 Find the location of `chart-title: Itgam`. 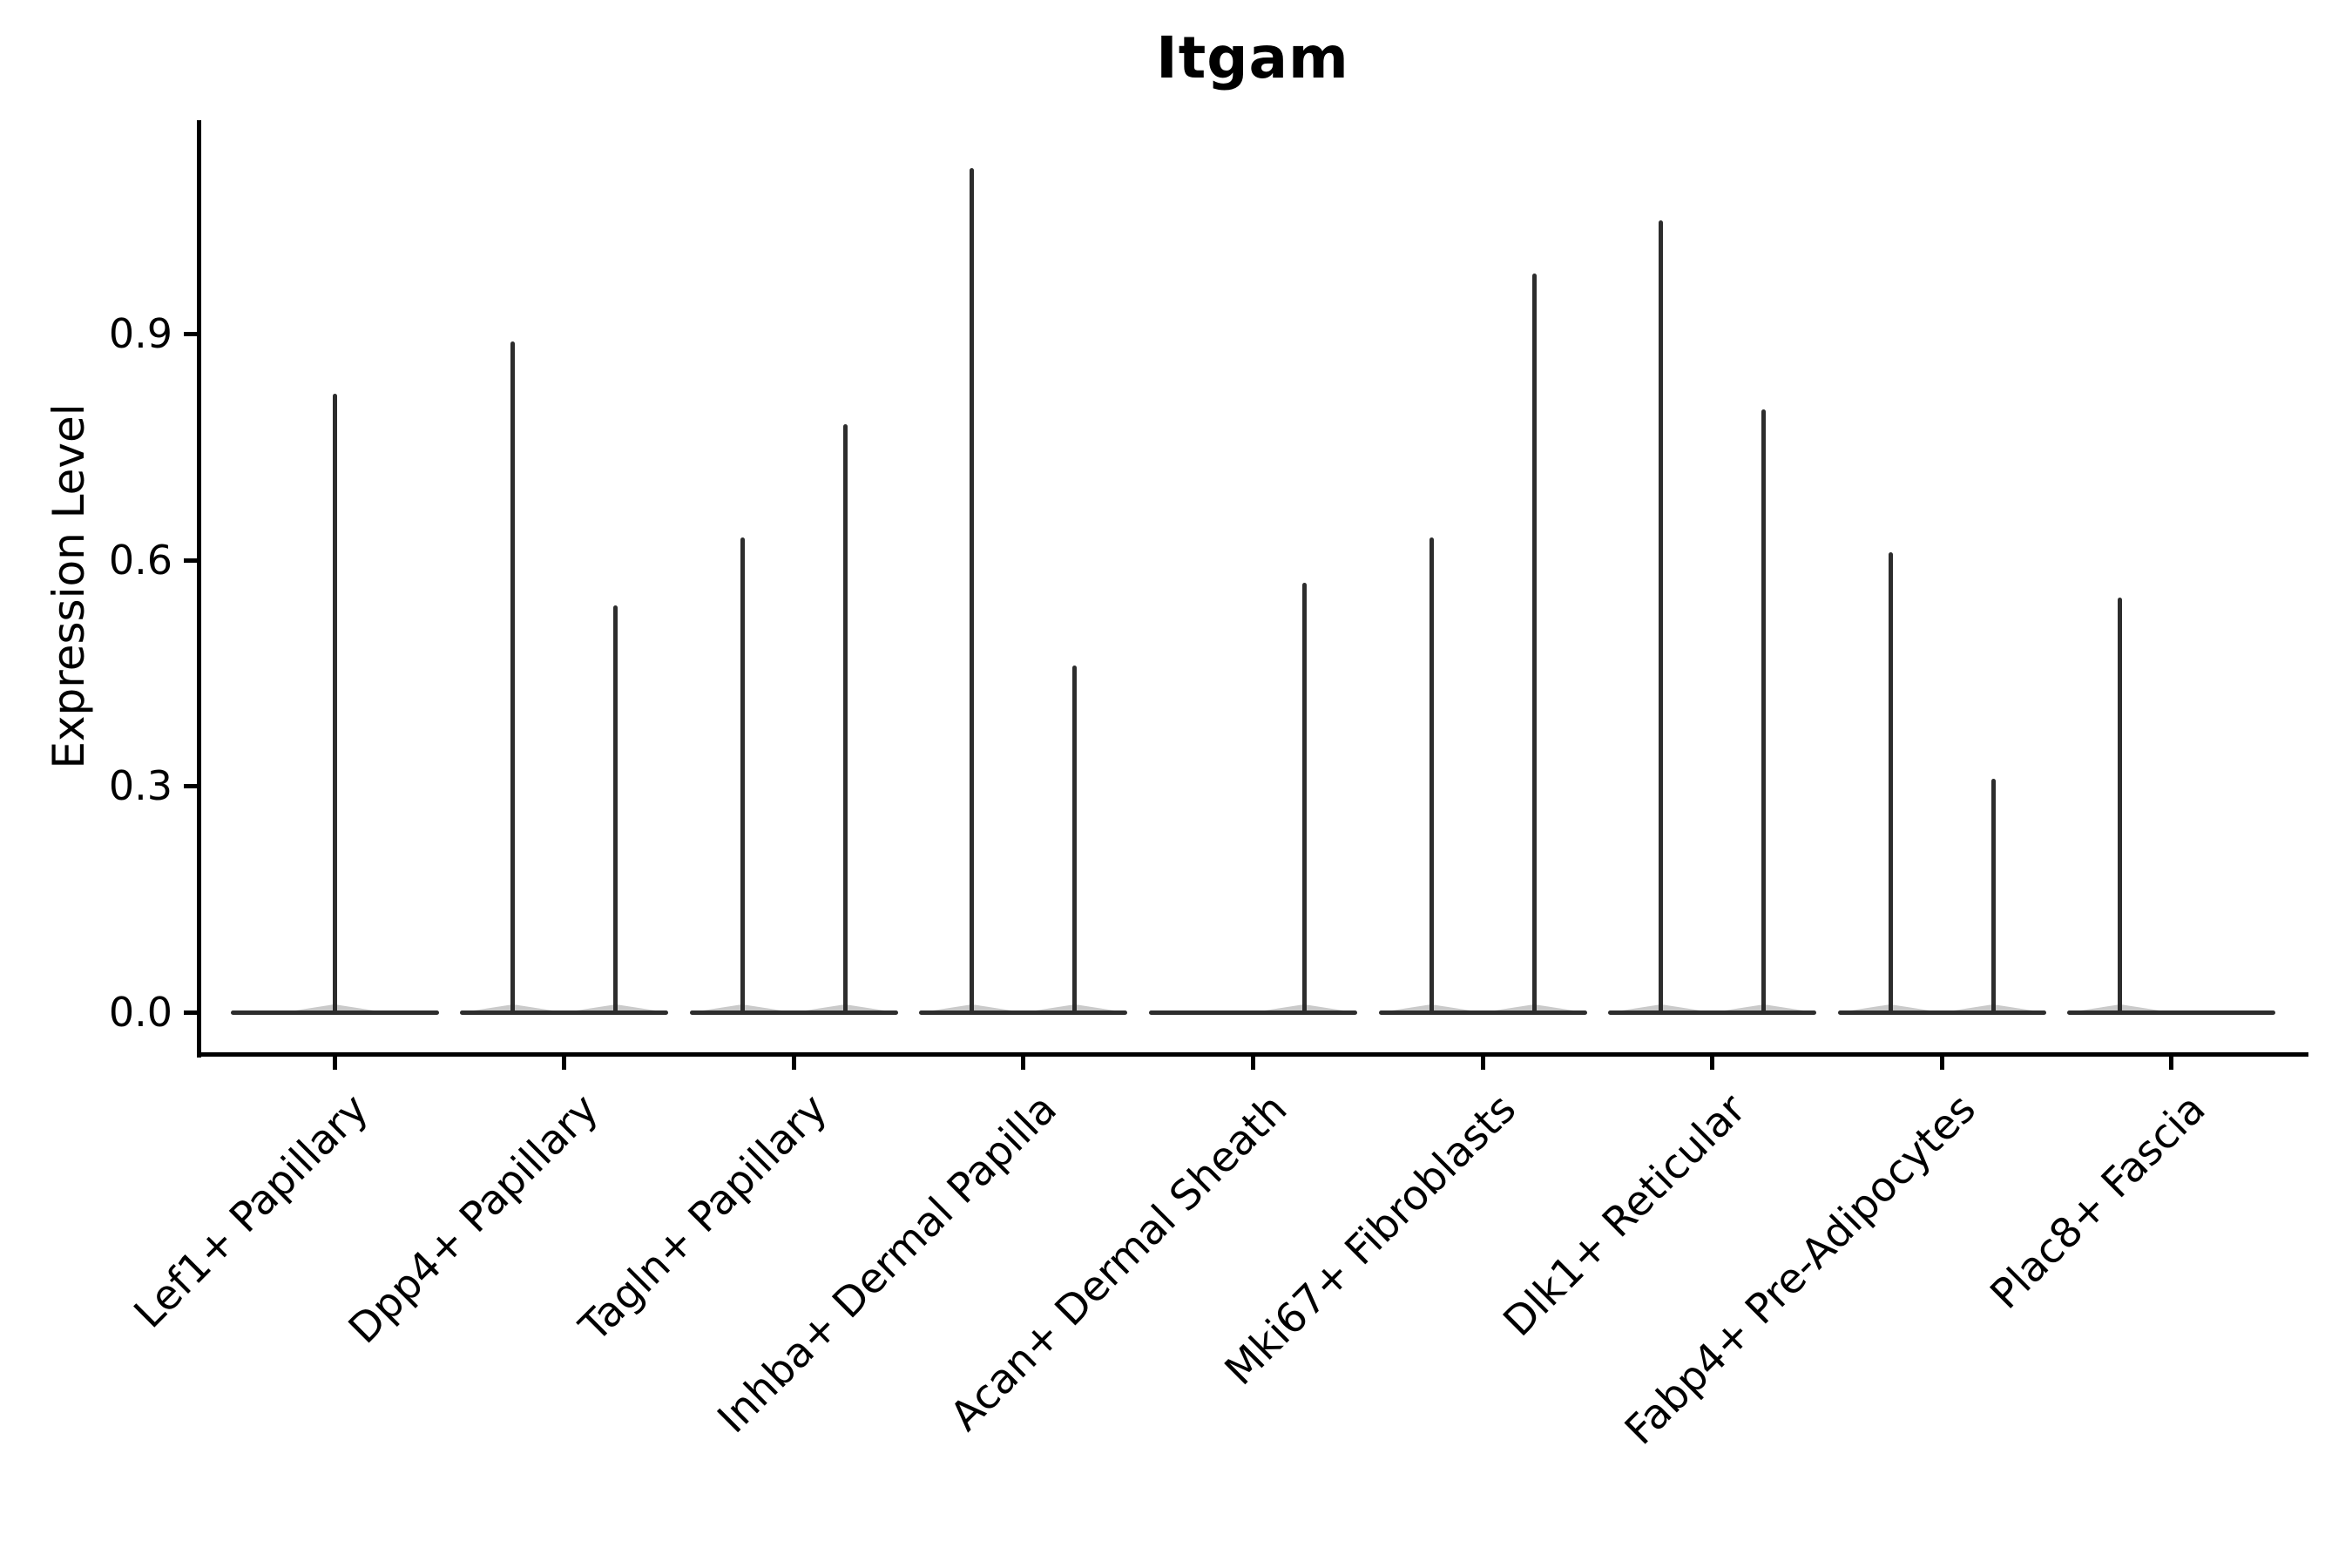

chart-title: Itgam is located at coordinates (1252, 58).